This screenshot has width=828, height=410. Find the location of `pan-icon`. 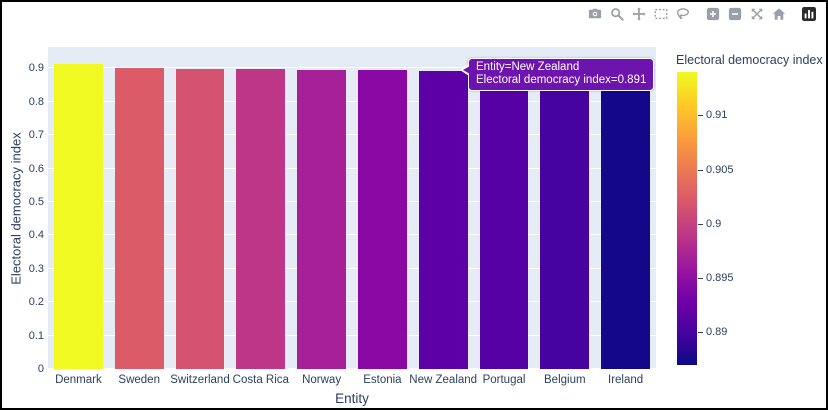

pan-icon is located at coordinates (639, 14).